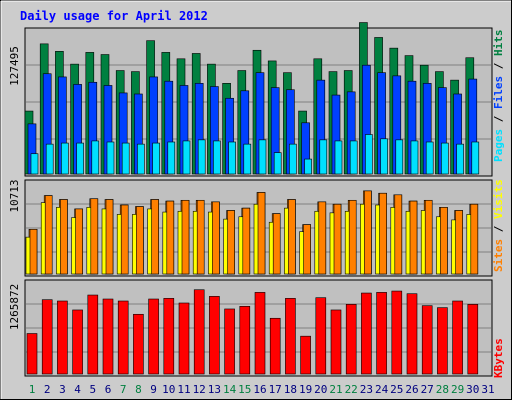  Describe the element at coordinates (498, 255) in the screenshot. I see `legend-sites: Sites` at that location.